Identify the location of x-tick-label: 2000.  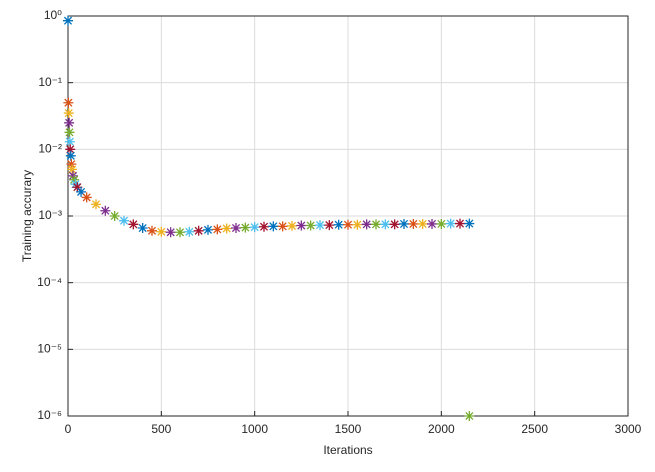
(441, 429).